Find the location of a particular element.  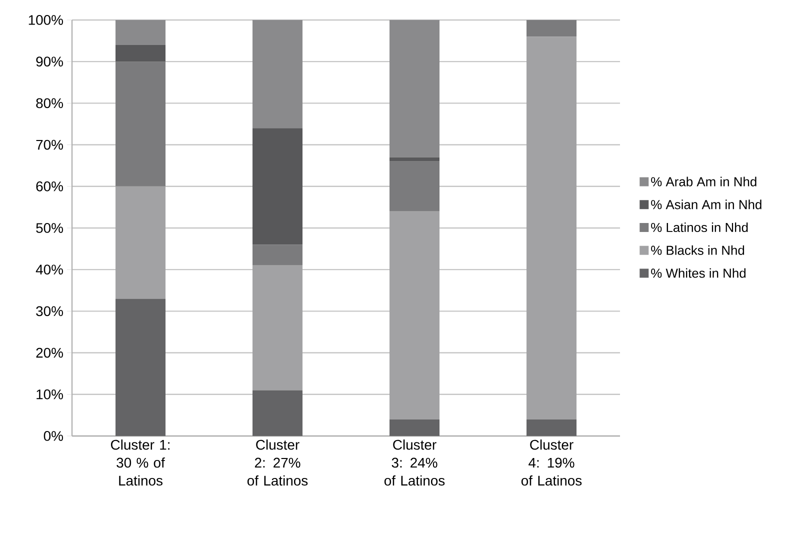

y-tick-label: 80% is located at coordinates (49, 103).